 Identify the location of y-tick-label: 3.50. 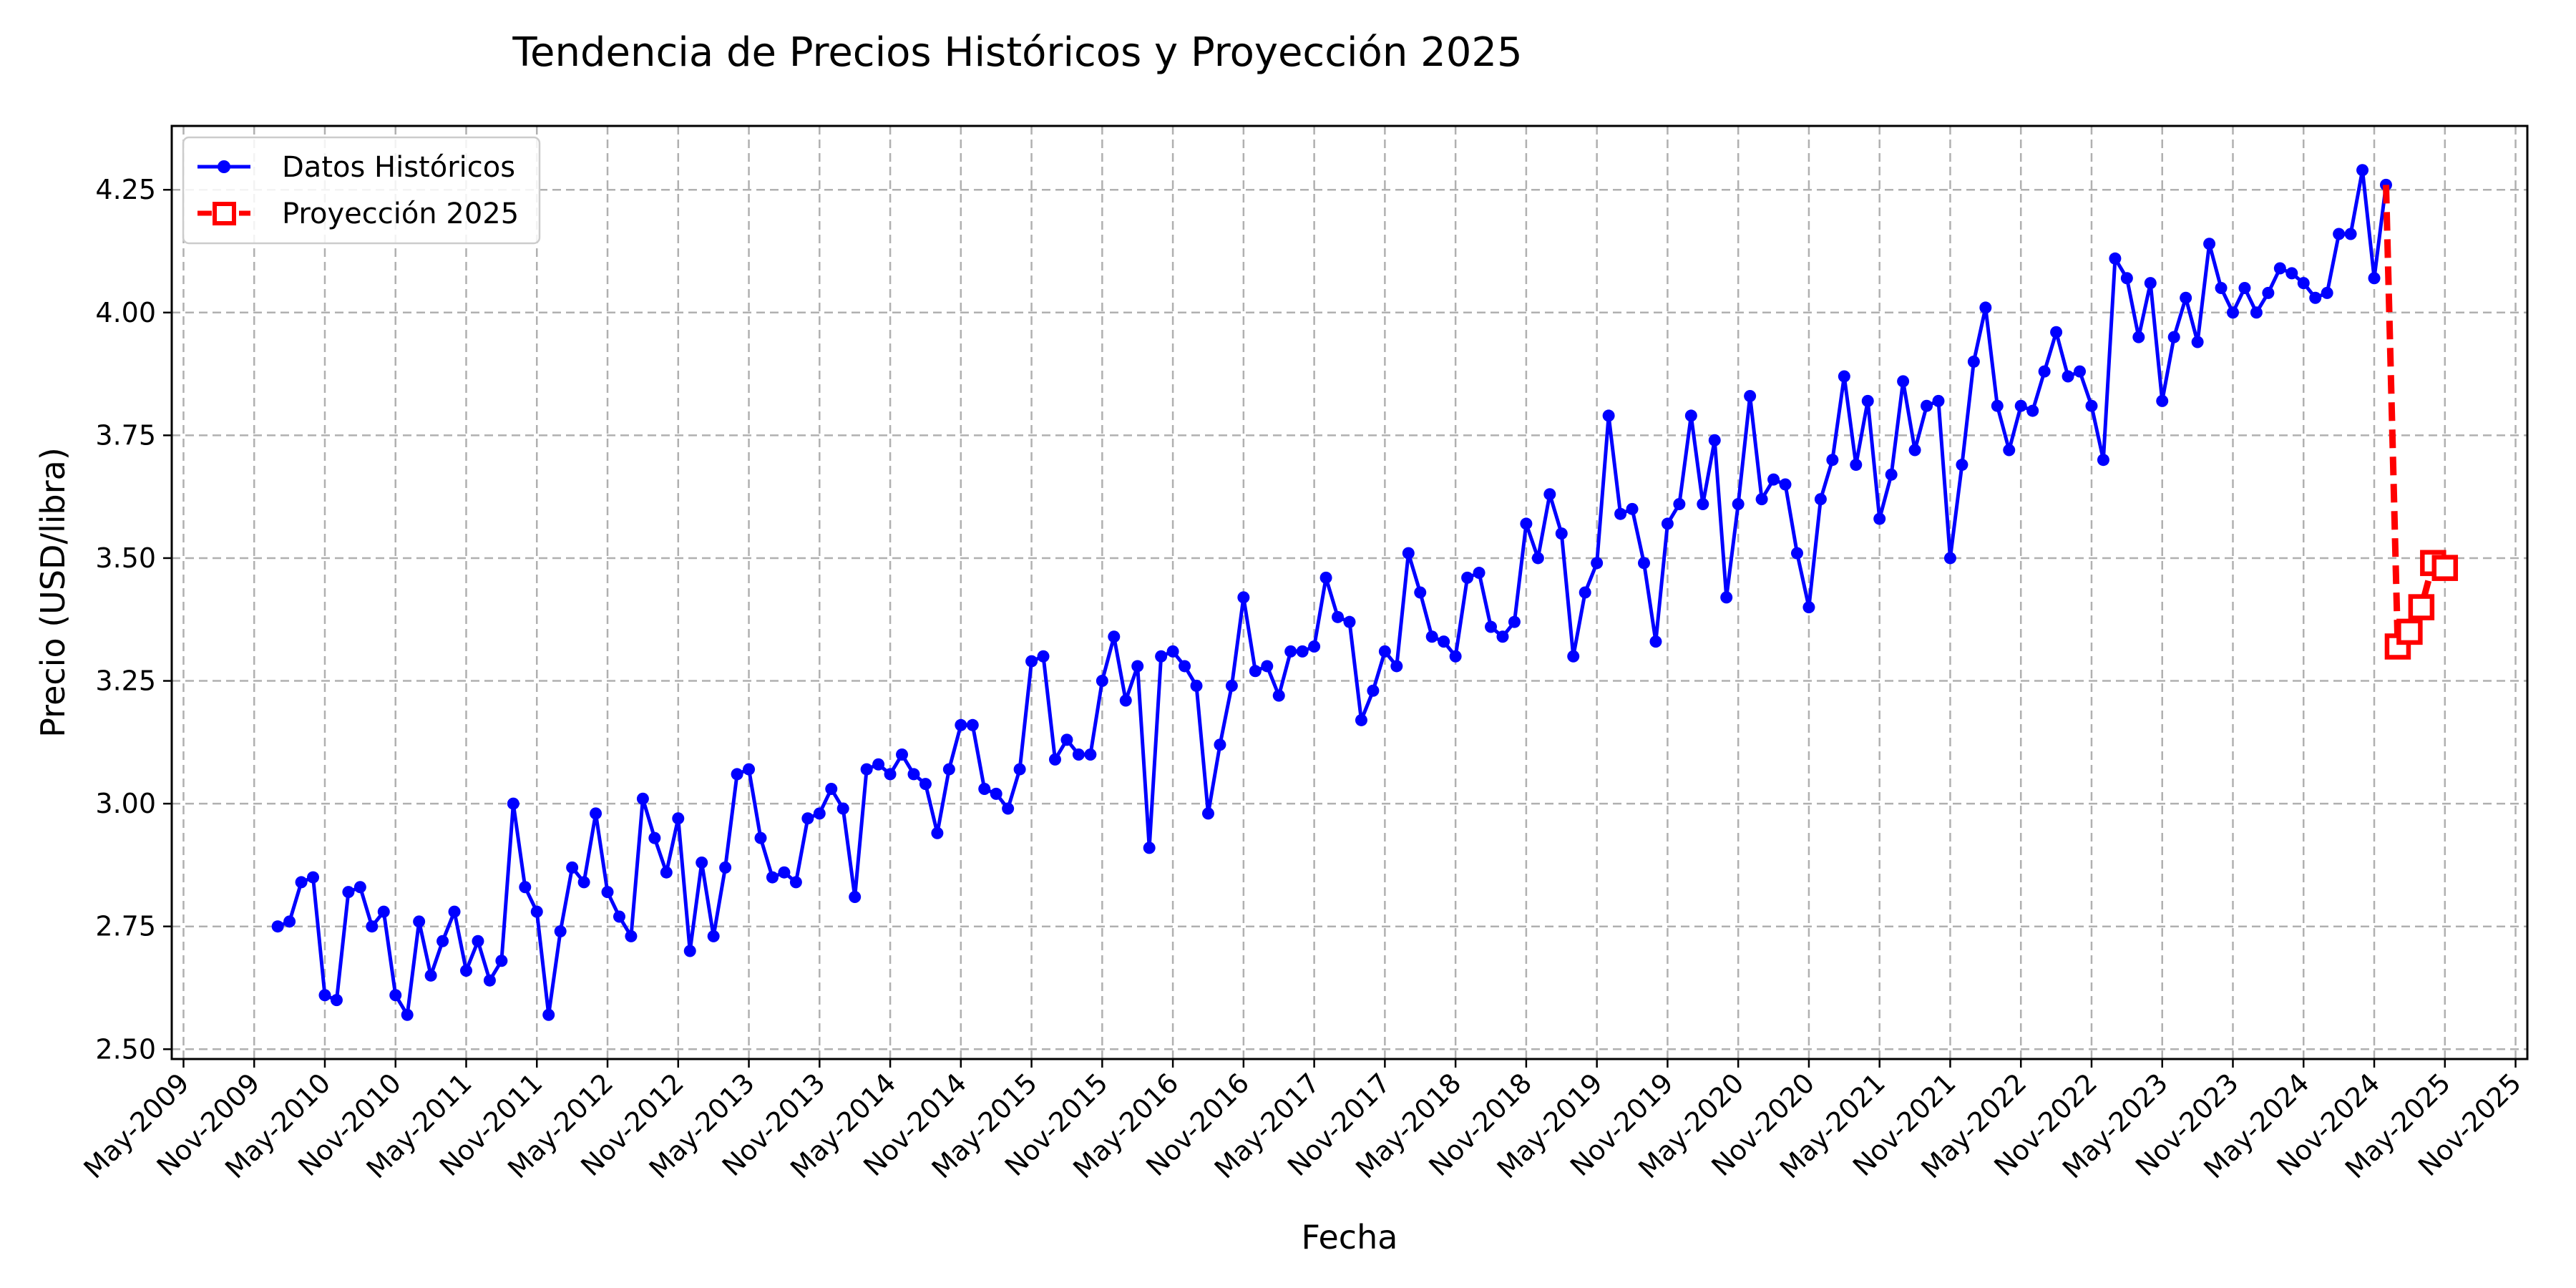
(125, 558).